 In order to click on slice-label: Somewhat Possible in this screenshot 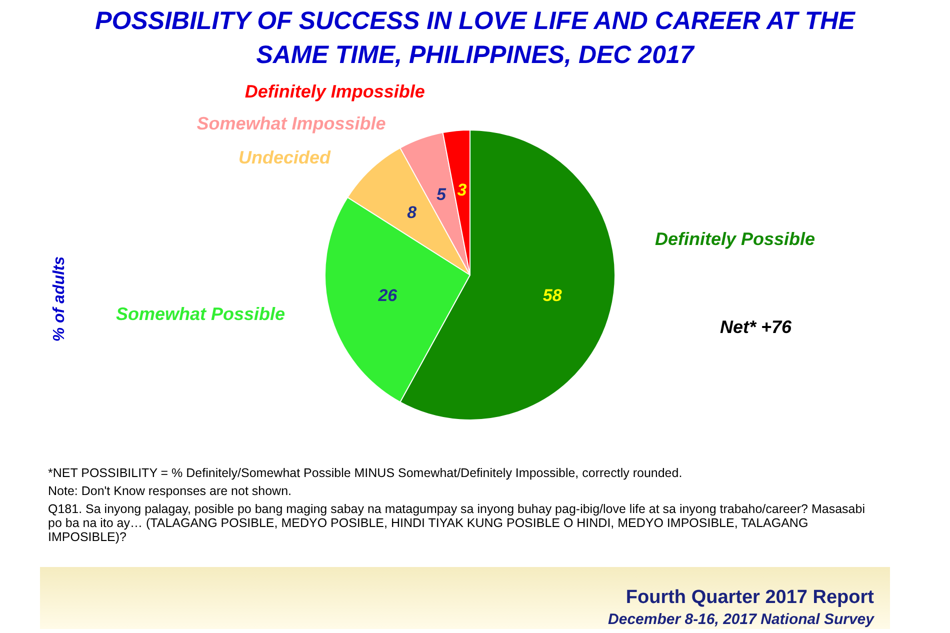, I will do `click(201, 314)`.